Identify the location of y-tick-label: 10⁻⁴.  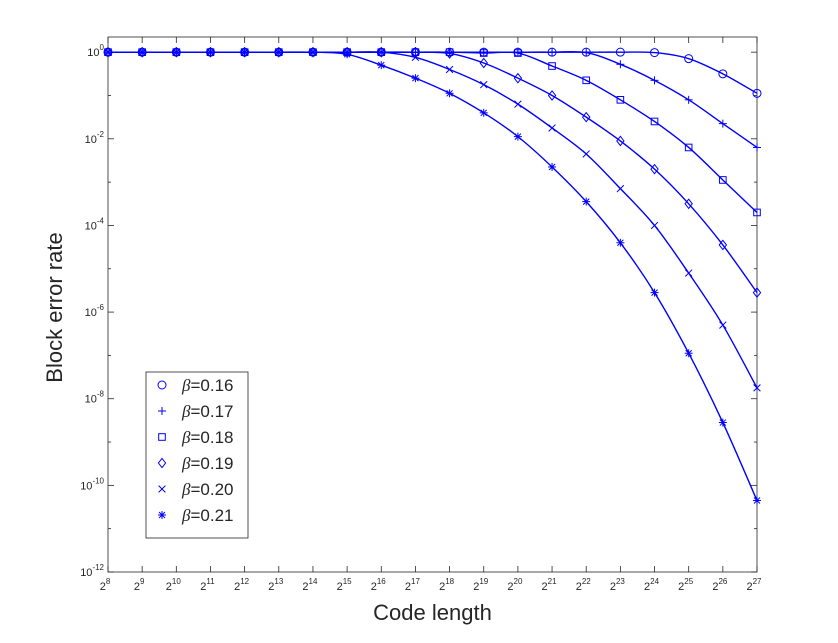
(95, 224).